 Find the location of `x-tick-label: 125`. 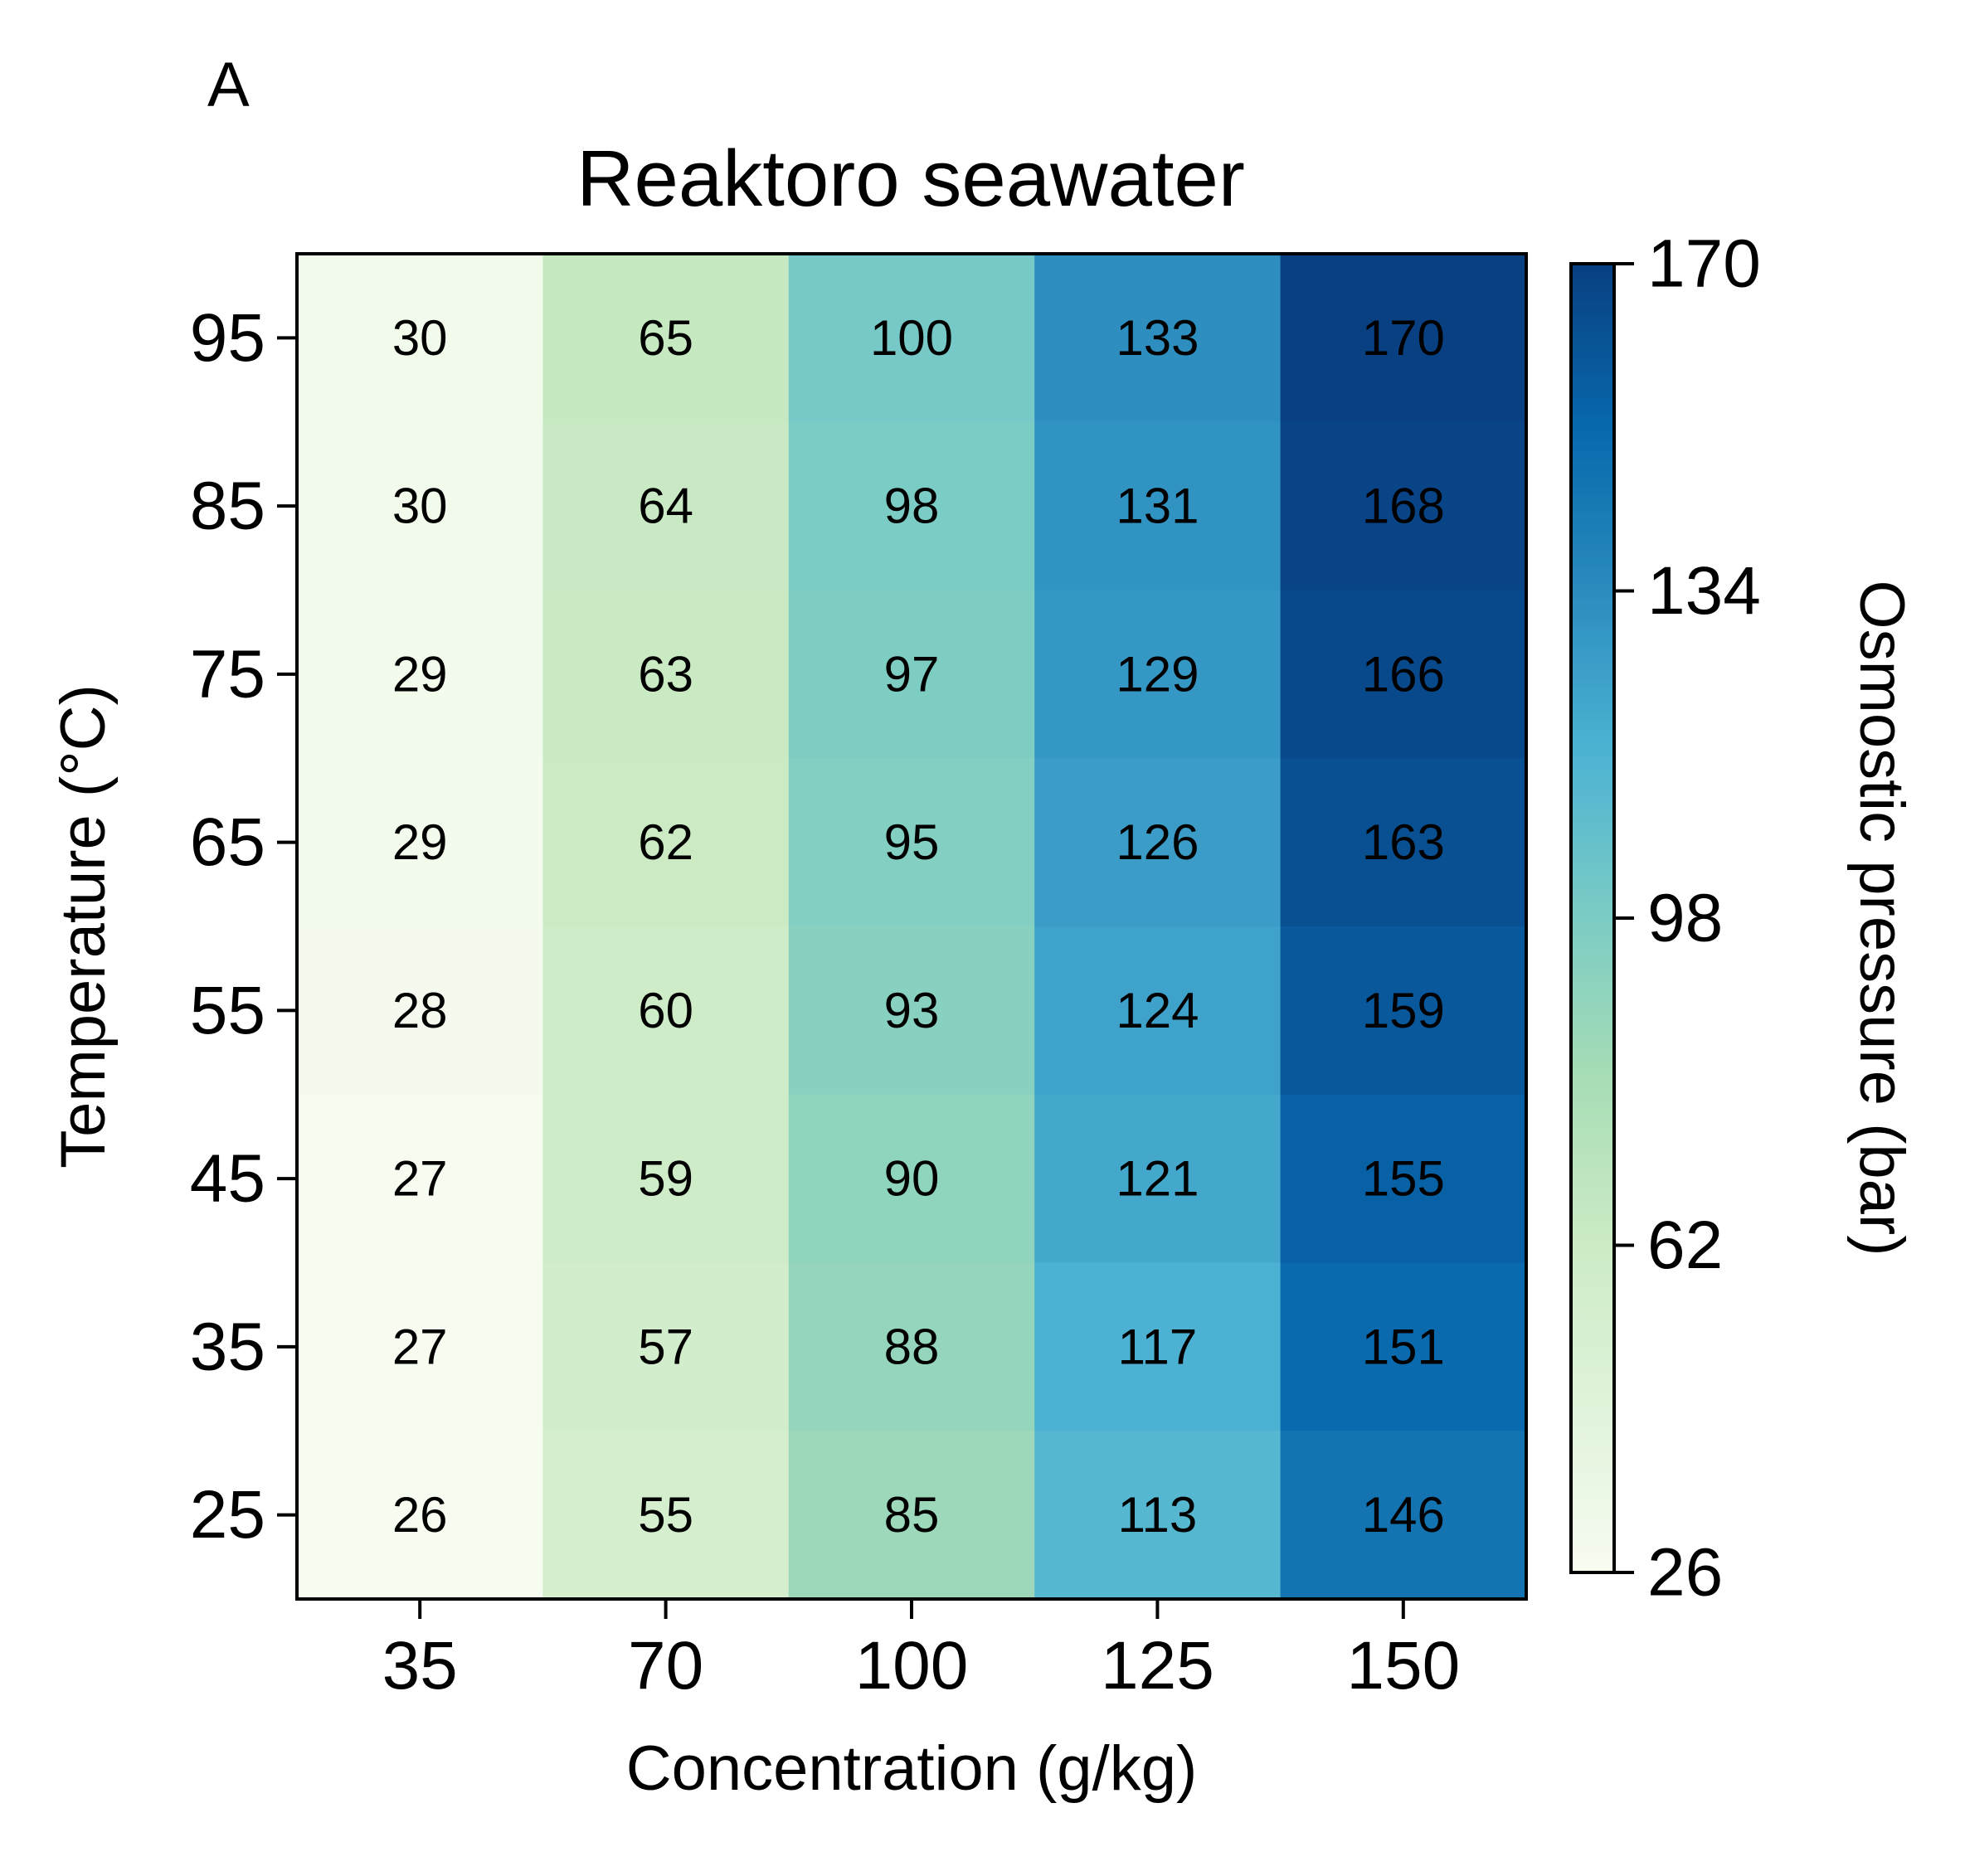

x-tick-label: 125 is located at coordinates (1157, 1665).